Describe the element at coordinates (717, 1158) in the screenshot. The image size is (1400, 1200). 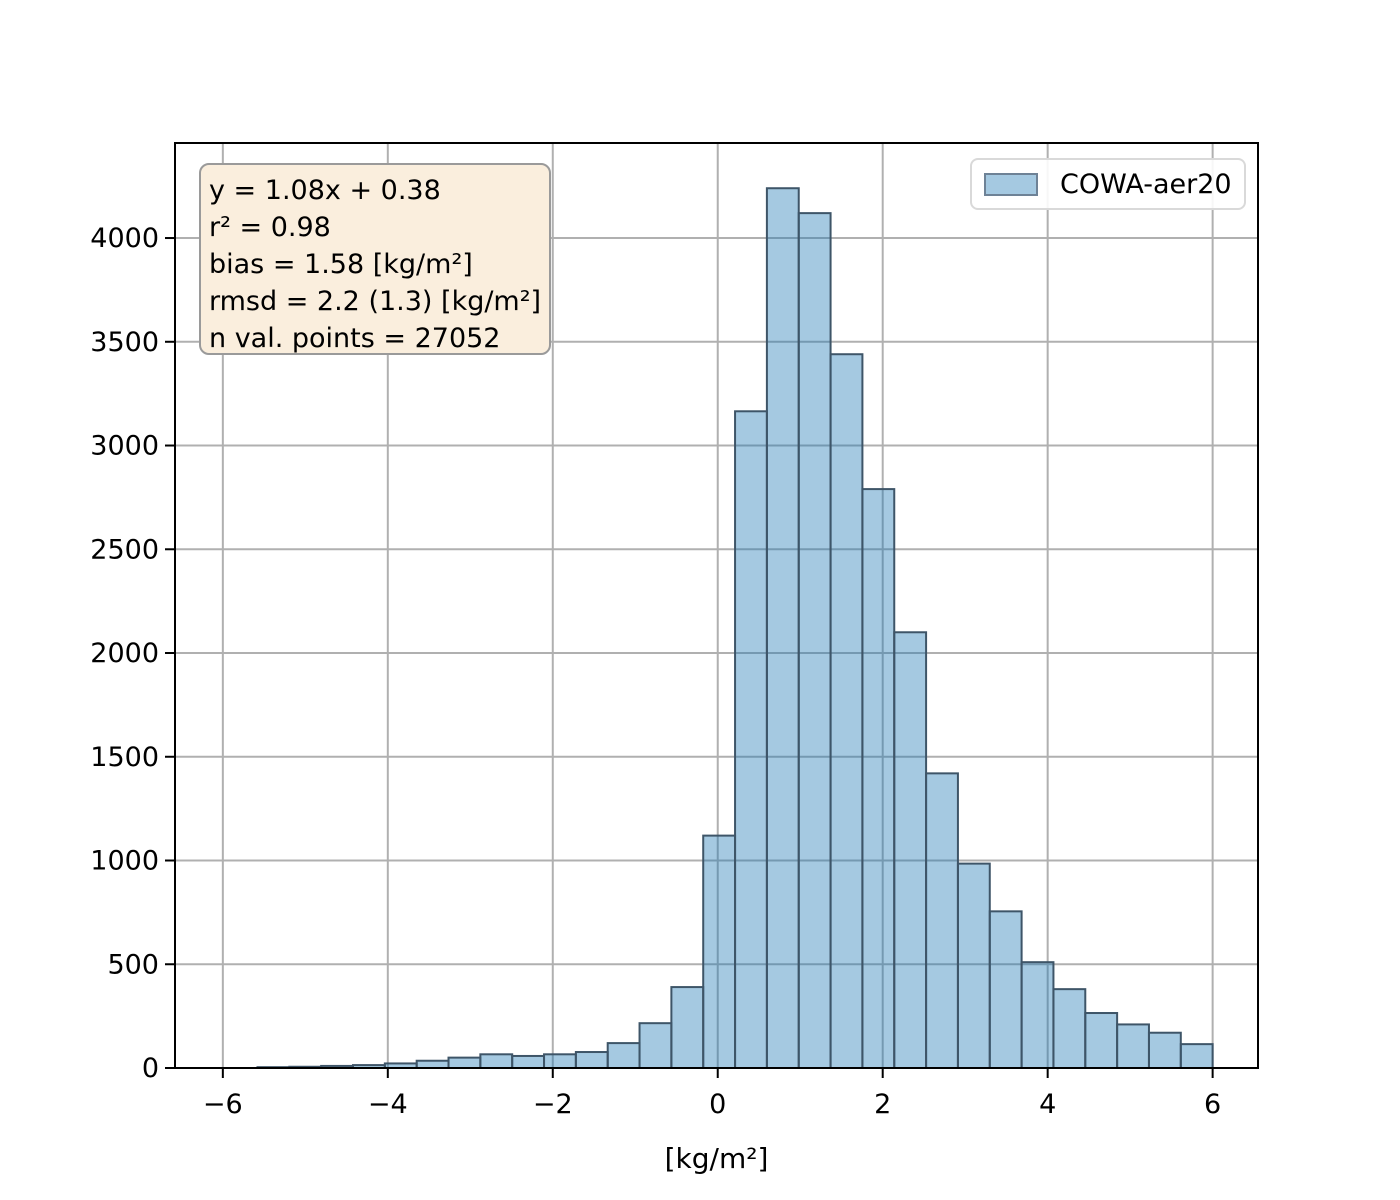
I see `x-axis-label: [kg/m²]` at that location.